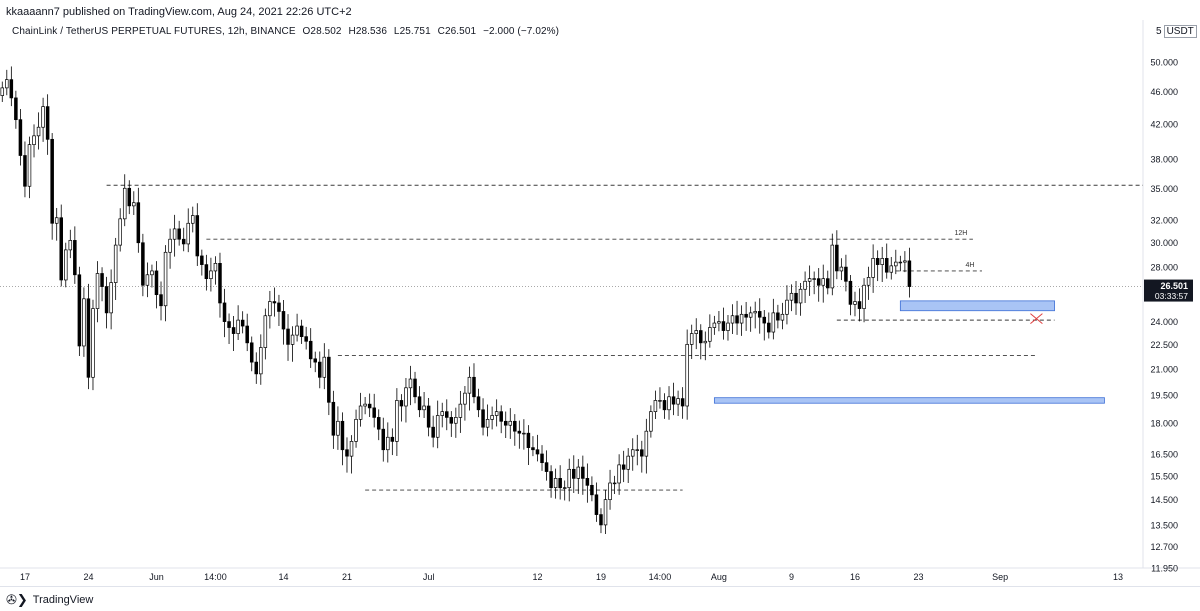 The image size is (1200, 611). Describe the element at coordinates (1164, 189) in the screenshot. I see `price-tick-label: 35.000` at that location.